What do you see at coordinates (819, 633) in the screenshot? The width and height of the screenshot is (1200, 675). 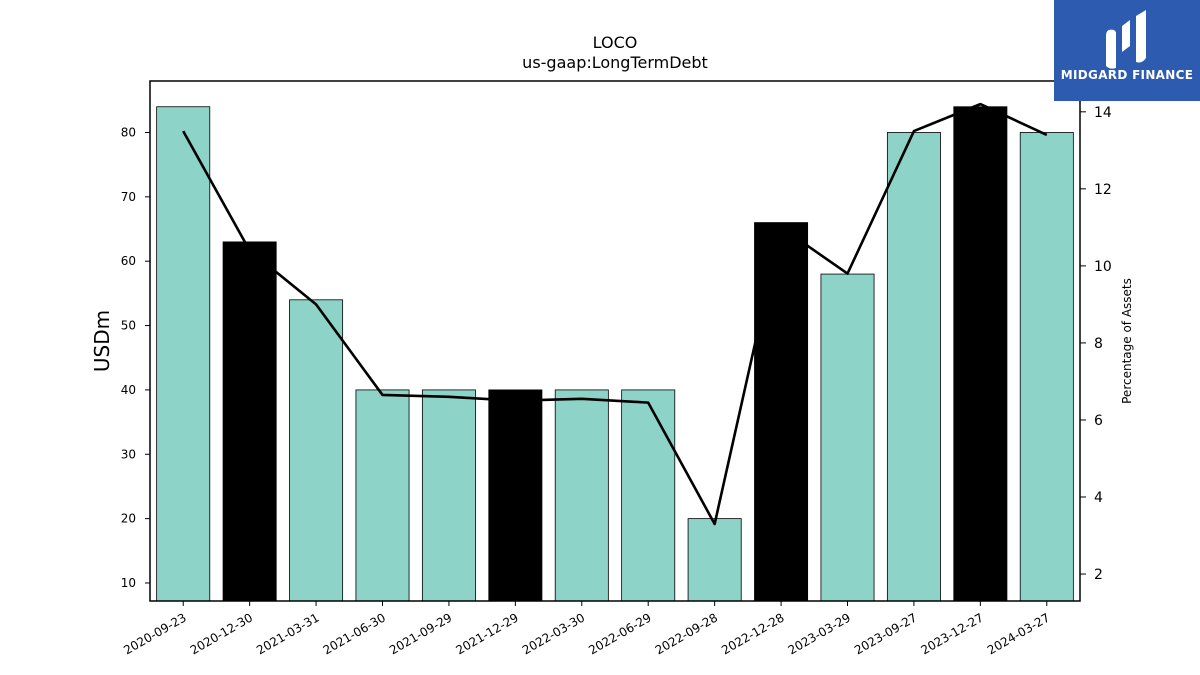 I see `x-tick-label: 2023-03-29` at bounding box center [819, 633].